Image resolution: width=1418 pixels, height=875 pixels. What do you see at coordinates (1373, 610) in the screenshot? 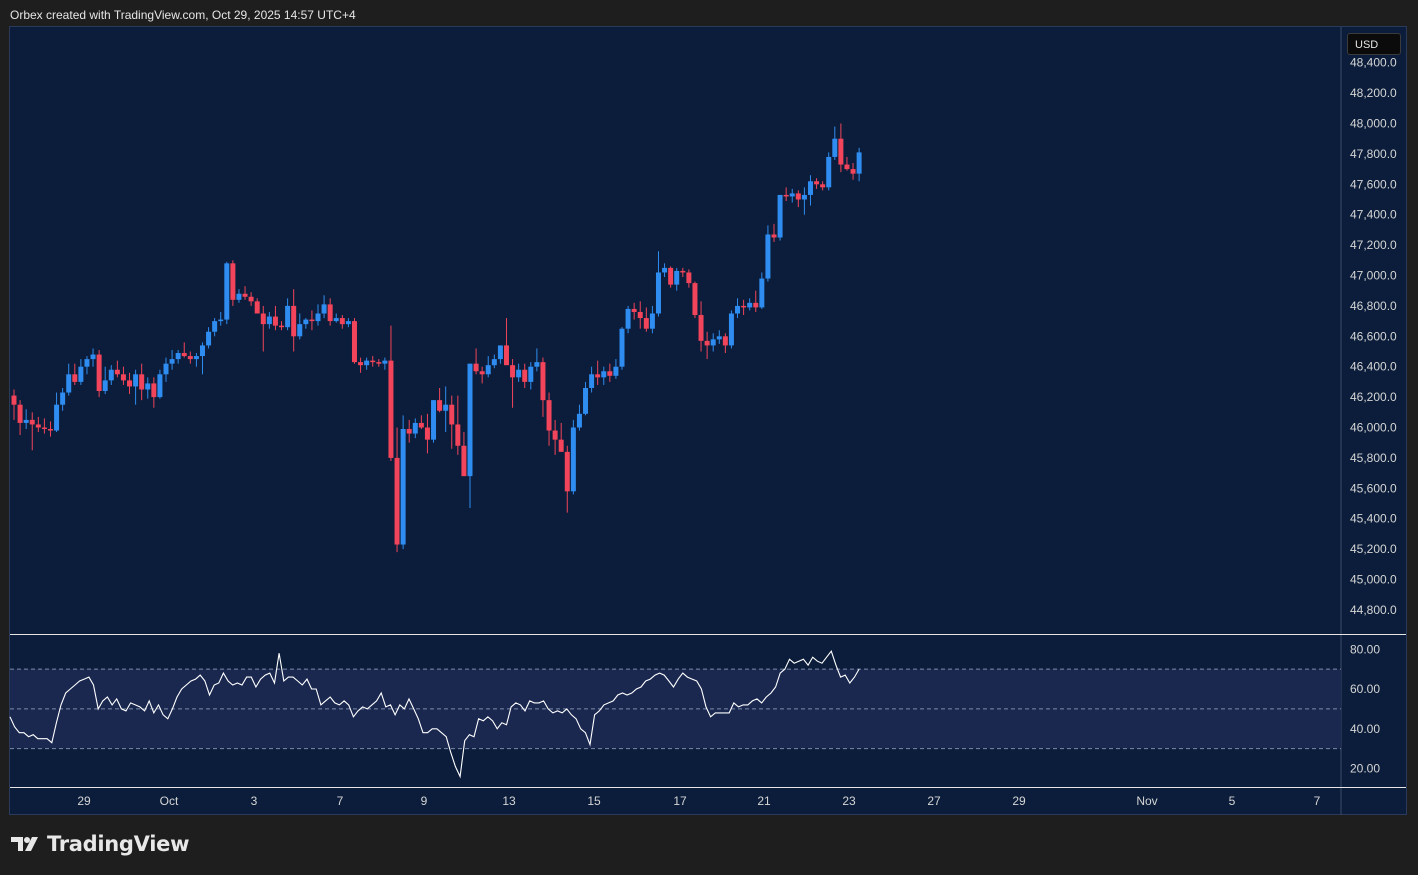
I see `price-tick-label: 44,800.0` at bounding box center [1373, 610].